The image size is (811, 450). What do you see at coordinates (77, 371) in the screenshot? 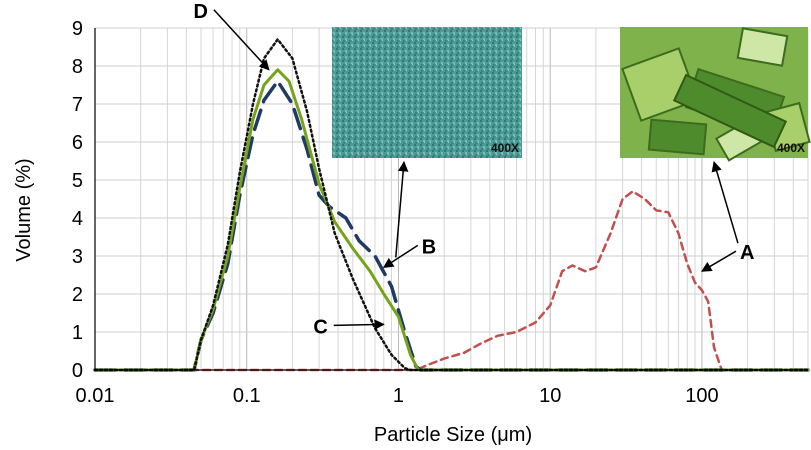
I see `y-tick-label: 0` at bounding box center [77, 371].